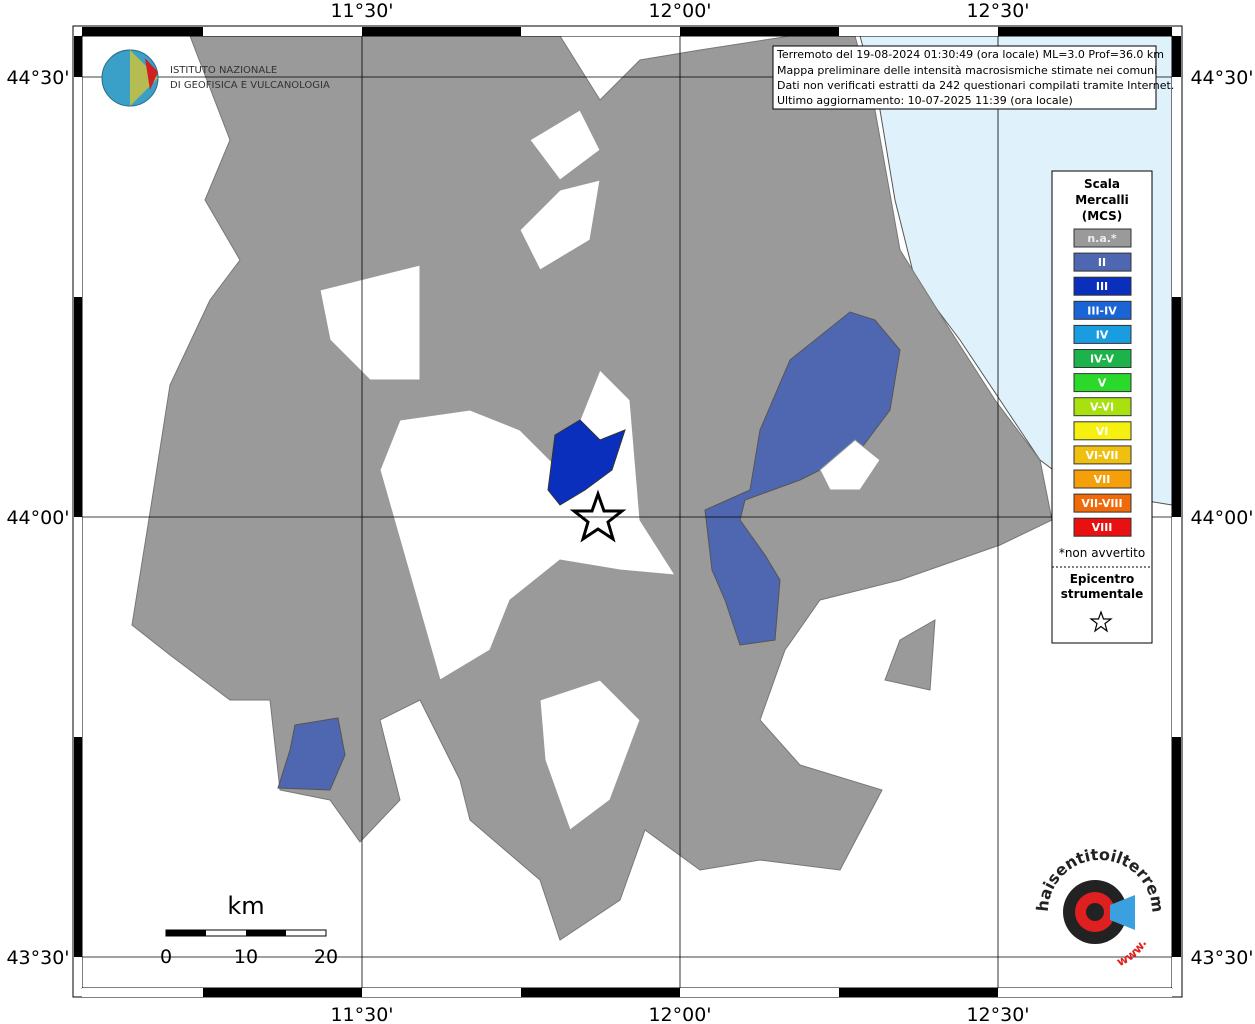  I want to click on scale-bar: km, so click(246, 914).